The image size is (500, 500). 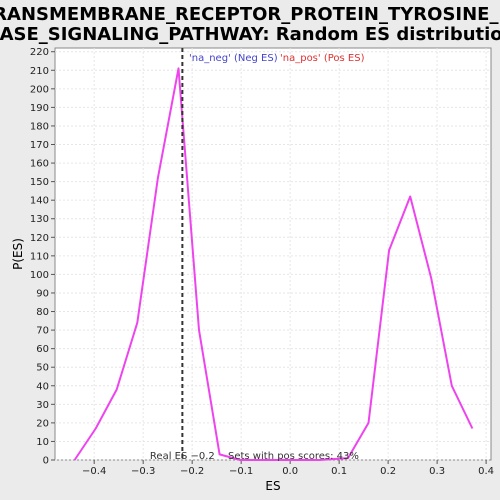 I want to click on y-tick-label: 220, so click(x=39, y=52).